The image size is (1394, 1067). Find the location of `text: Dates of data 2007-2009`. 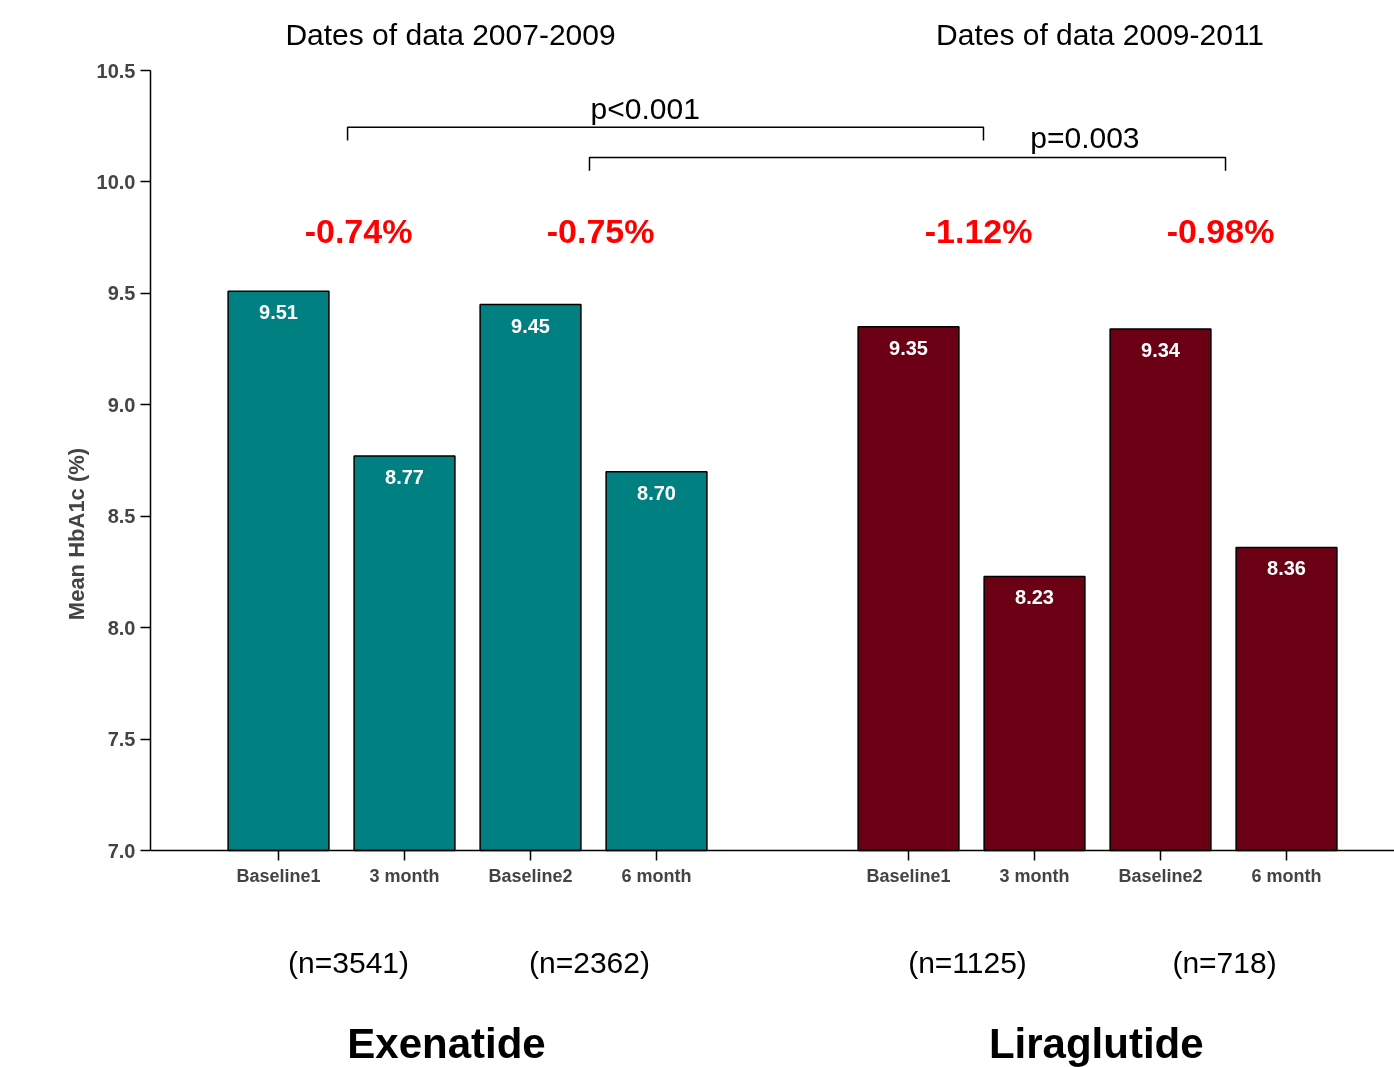

text: Dates of data 2007-2009 is located at coordinates (450, 35).